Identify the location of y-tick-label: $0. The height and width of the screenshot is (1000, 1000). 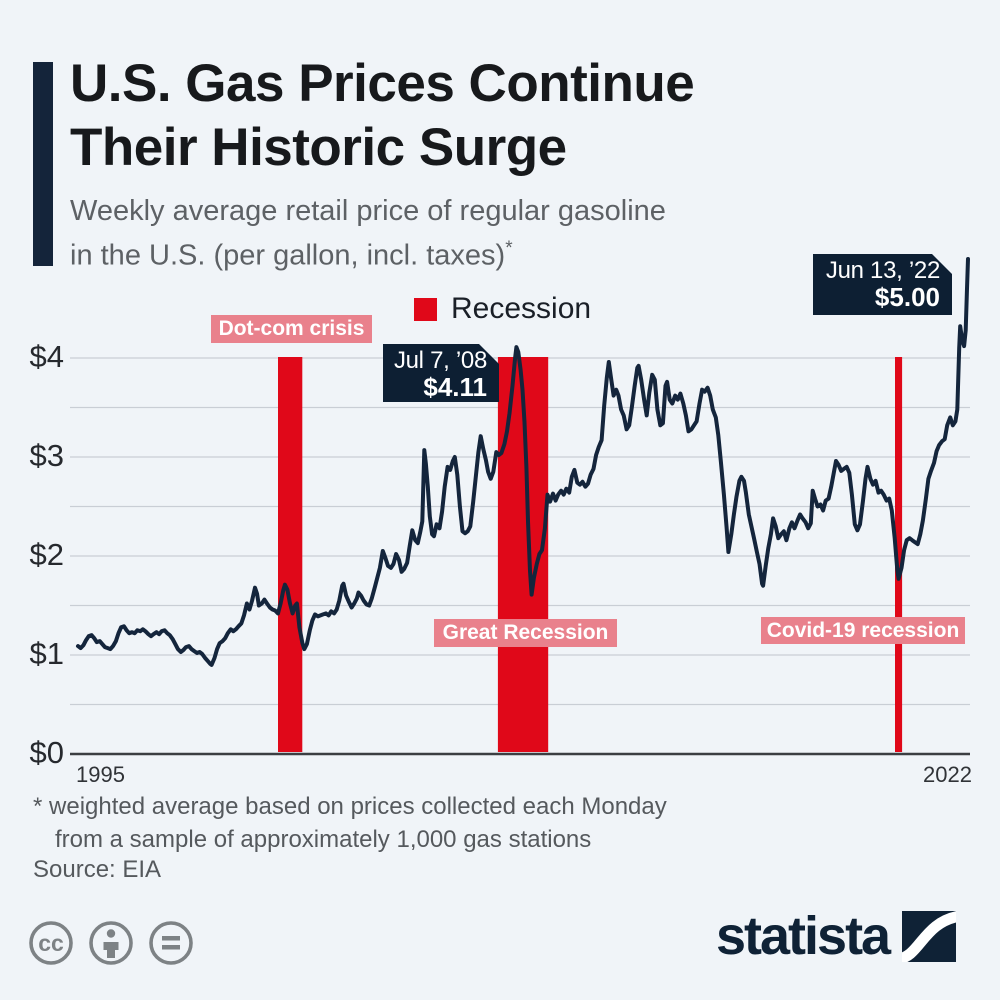
(46, 752).